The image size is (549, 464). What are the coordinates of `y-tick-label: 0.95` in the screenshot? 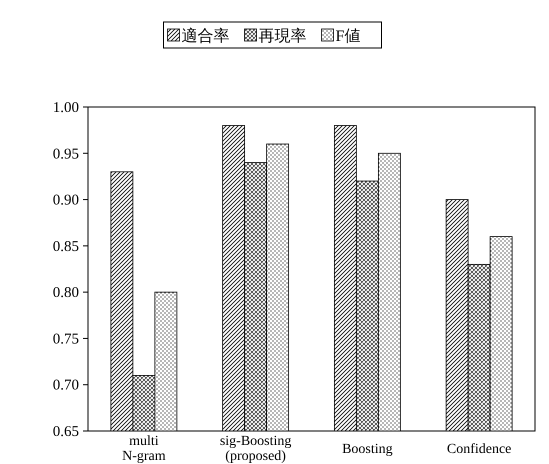 It's located at (65, 154).